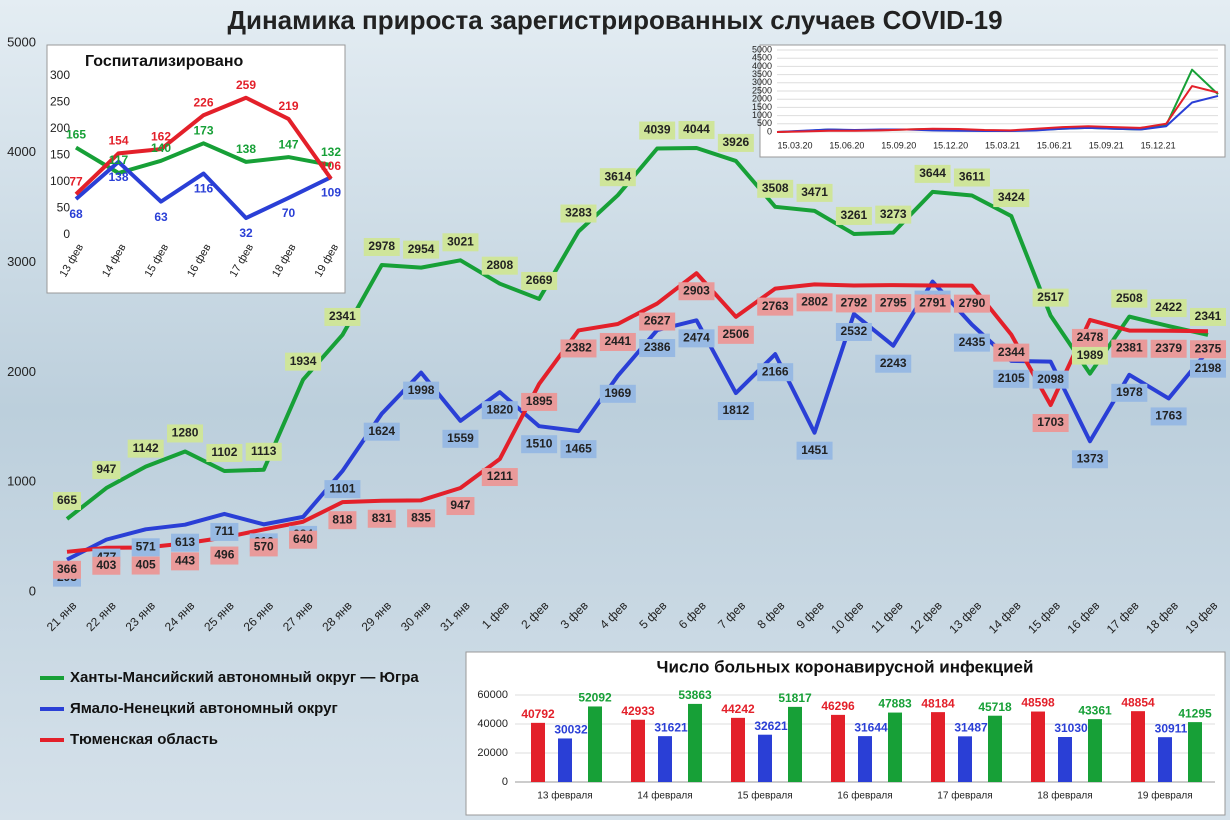 This screenshot has width=1230, height=820. What do you see at coordinates (1171, 728) in the screenshot?
I see `data-label: 30911` at bounding box center [1171, 728].